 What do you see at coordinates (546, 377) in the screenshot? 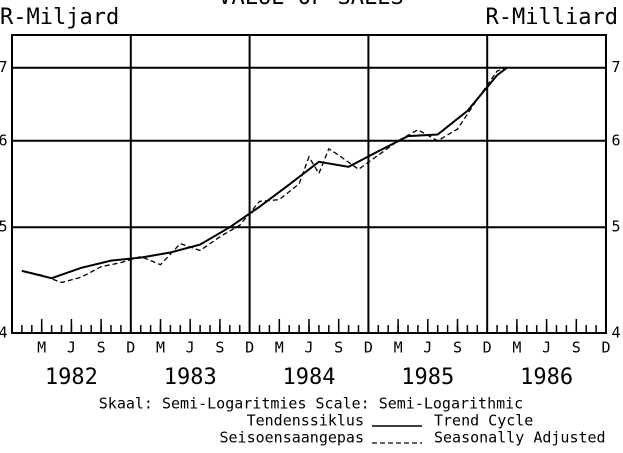
I see `year-label: 1986` at bounding box center [546, 377].